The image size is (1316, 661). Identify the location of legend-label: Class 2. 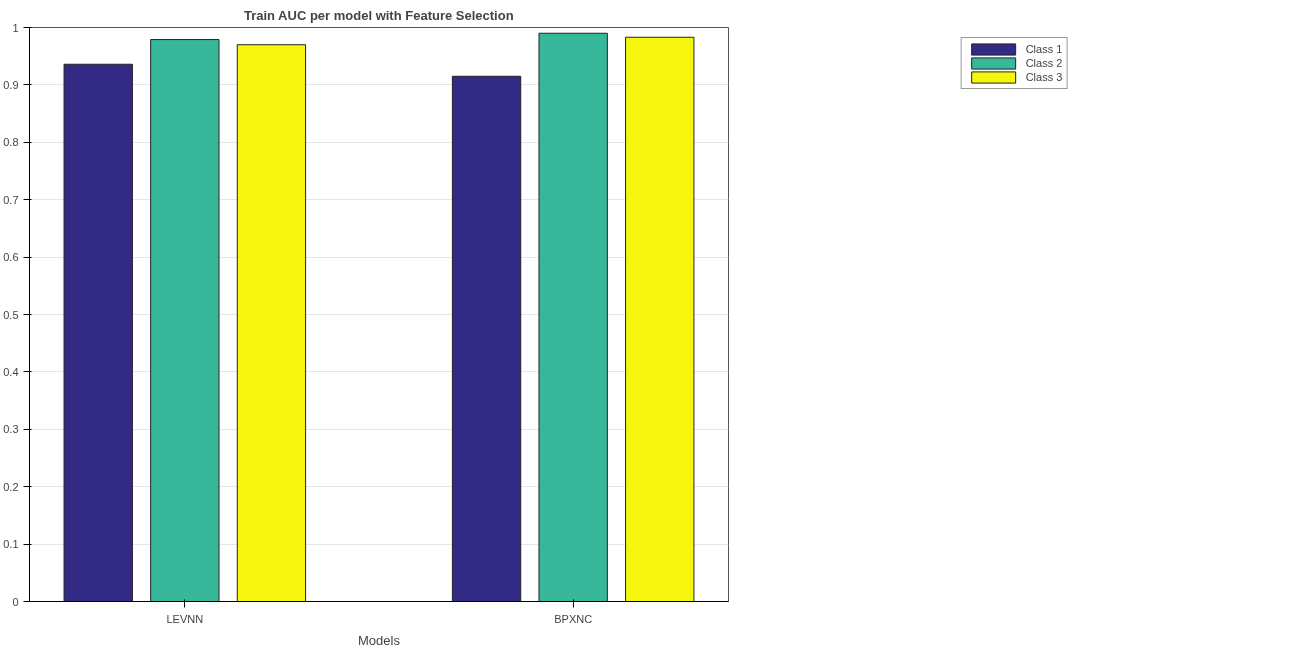
(1044, 63).